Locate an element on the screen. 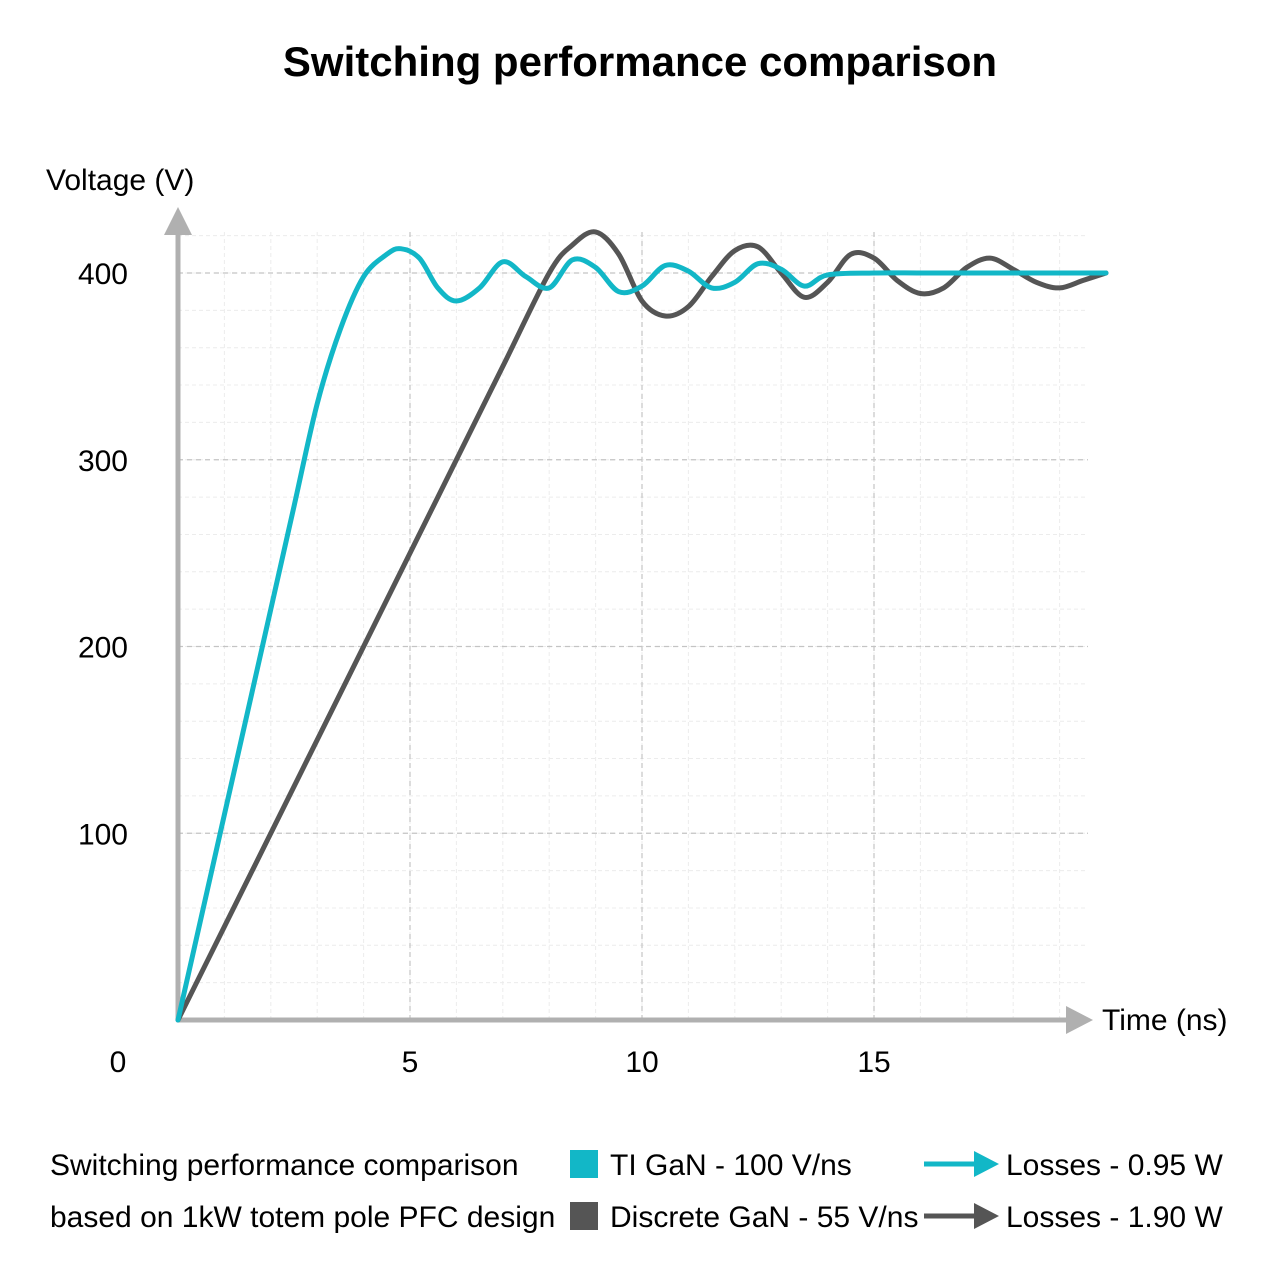  legend-label-ti-gan: TI GaN - 100 V/ns is located at coordinates (731, 1165).